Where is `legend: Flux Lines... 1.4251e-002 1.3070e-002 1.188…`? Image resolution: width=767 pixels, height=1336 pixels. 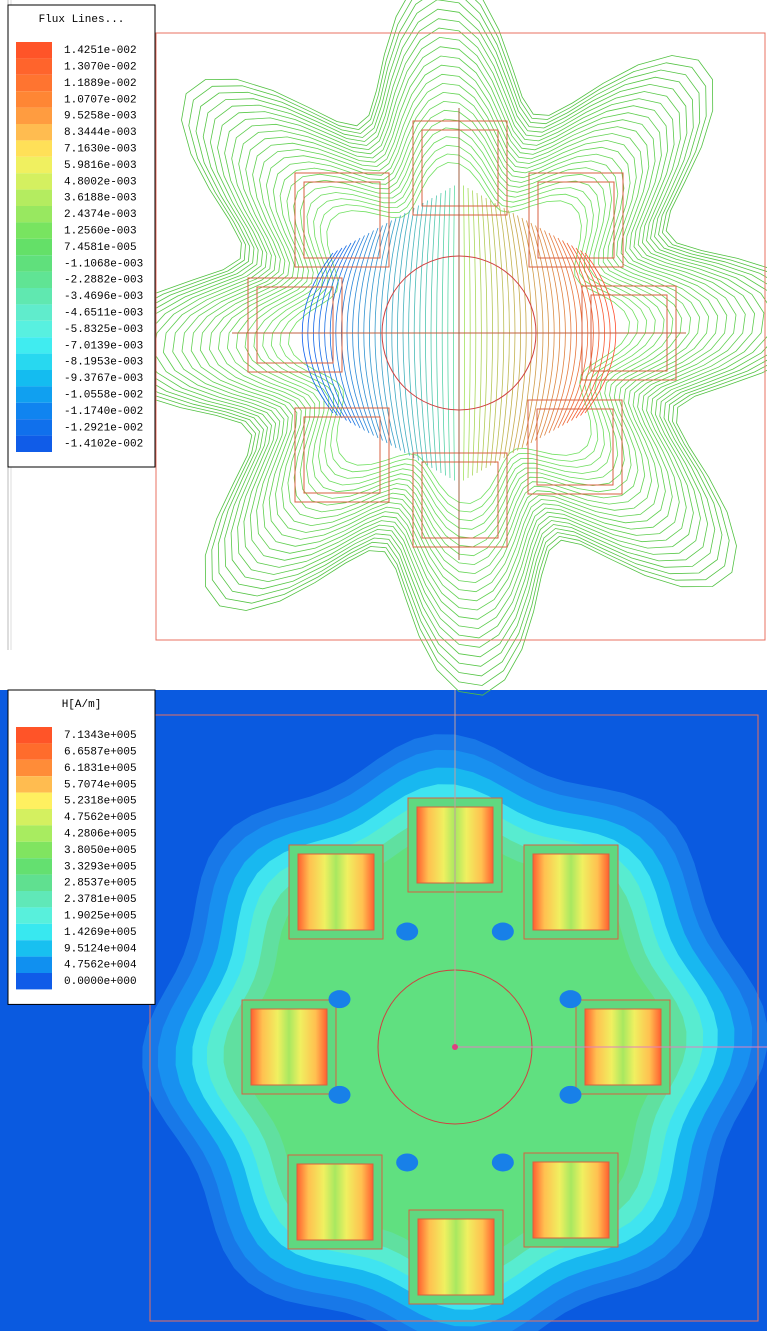
legend: Flux Lines... 1.4251e-002 1.3070e-002 1.188… is located at coordinates (81, 236).